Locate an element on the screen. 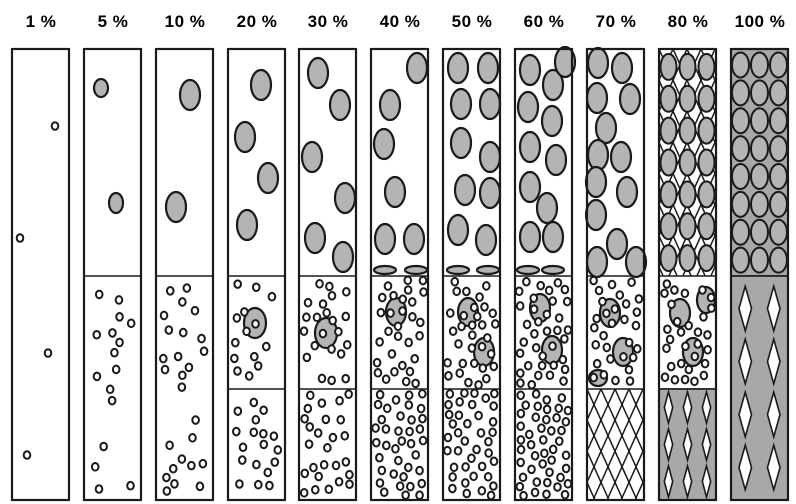 This screenshot has width=796, height=504. column-label: 100 % is located at coordinates (760, 21).